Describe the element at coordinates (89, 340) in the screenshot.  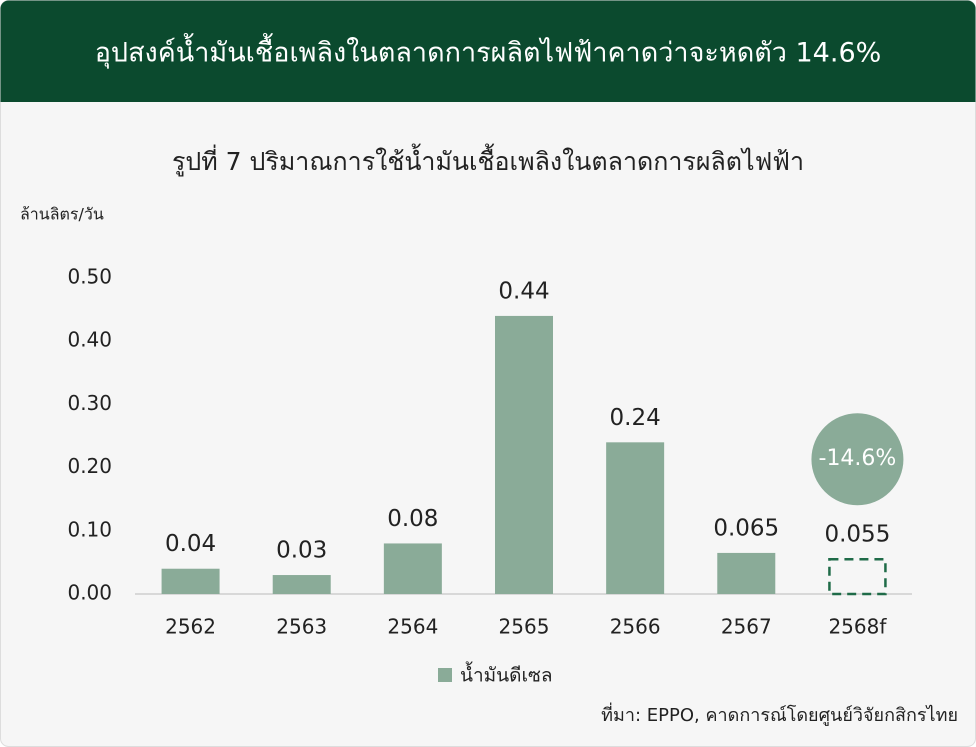
I see `y-tick-label: 0.40` at that location.